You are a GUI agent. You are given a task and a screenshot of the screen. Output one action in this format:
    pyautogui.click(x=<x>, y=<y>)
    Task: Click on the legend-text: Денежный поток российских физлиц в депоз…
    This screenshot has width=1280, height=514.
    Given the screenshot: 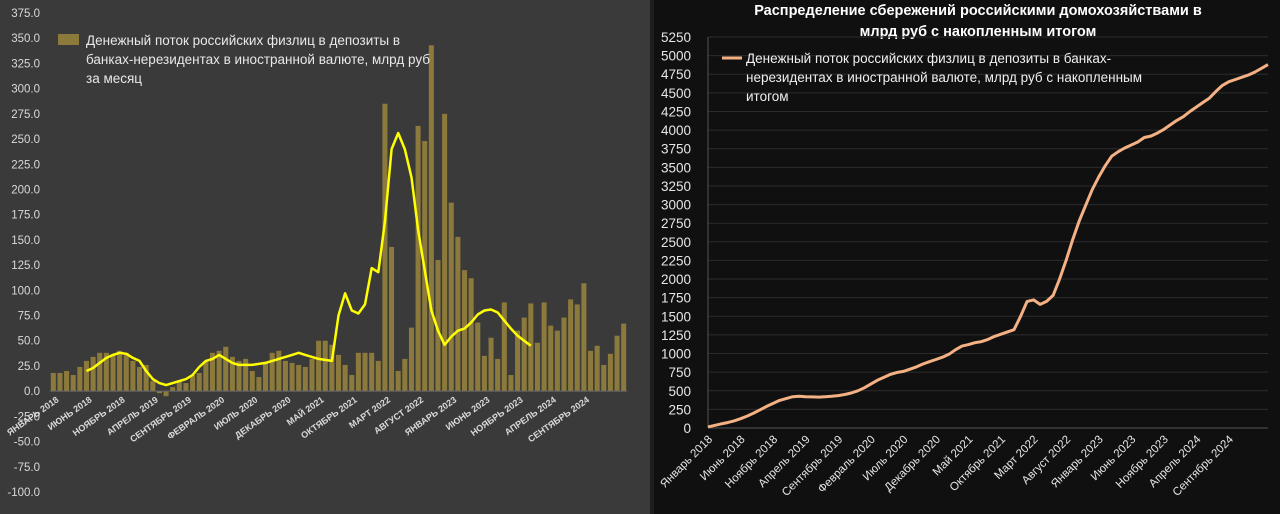 What is the action you would take?
    pyautogui.click(x=928, y=58)
    